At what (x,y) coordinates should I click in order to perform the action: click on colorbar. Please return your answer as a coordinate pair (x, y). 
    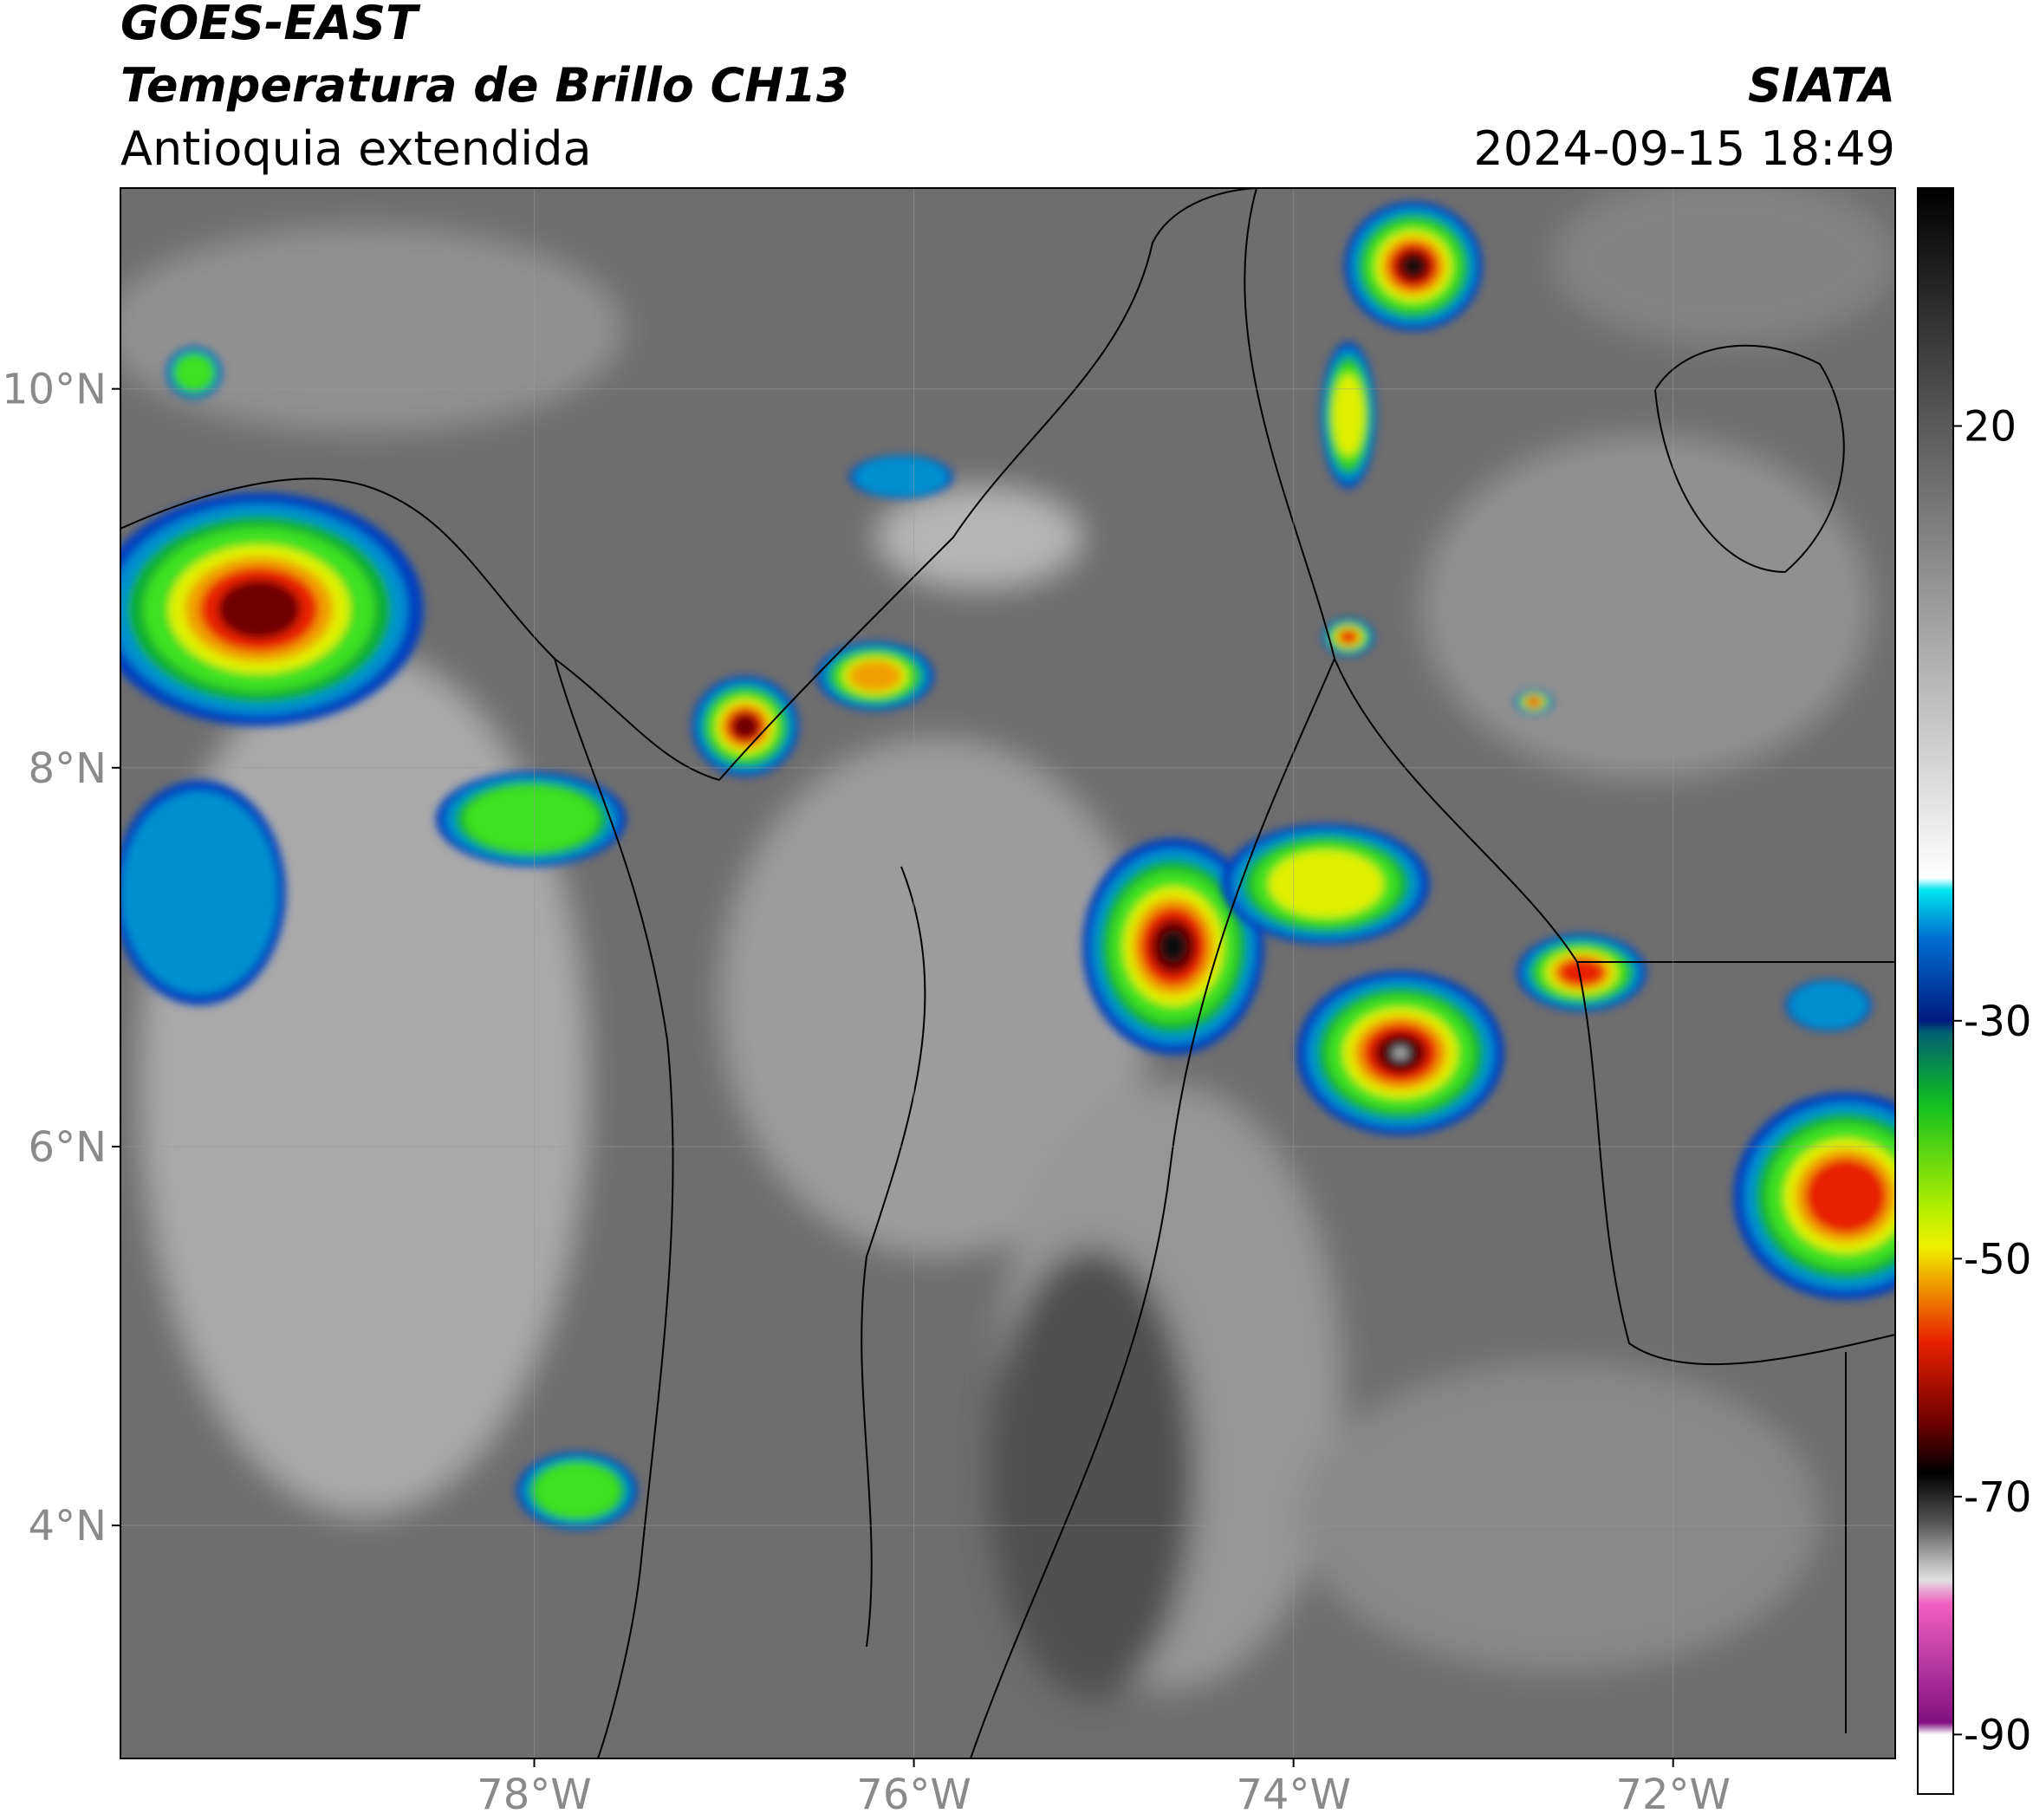
    Looking at the image, I should click on (1936, 991).